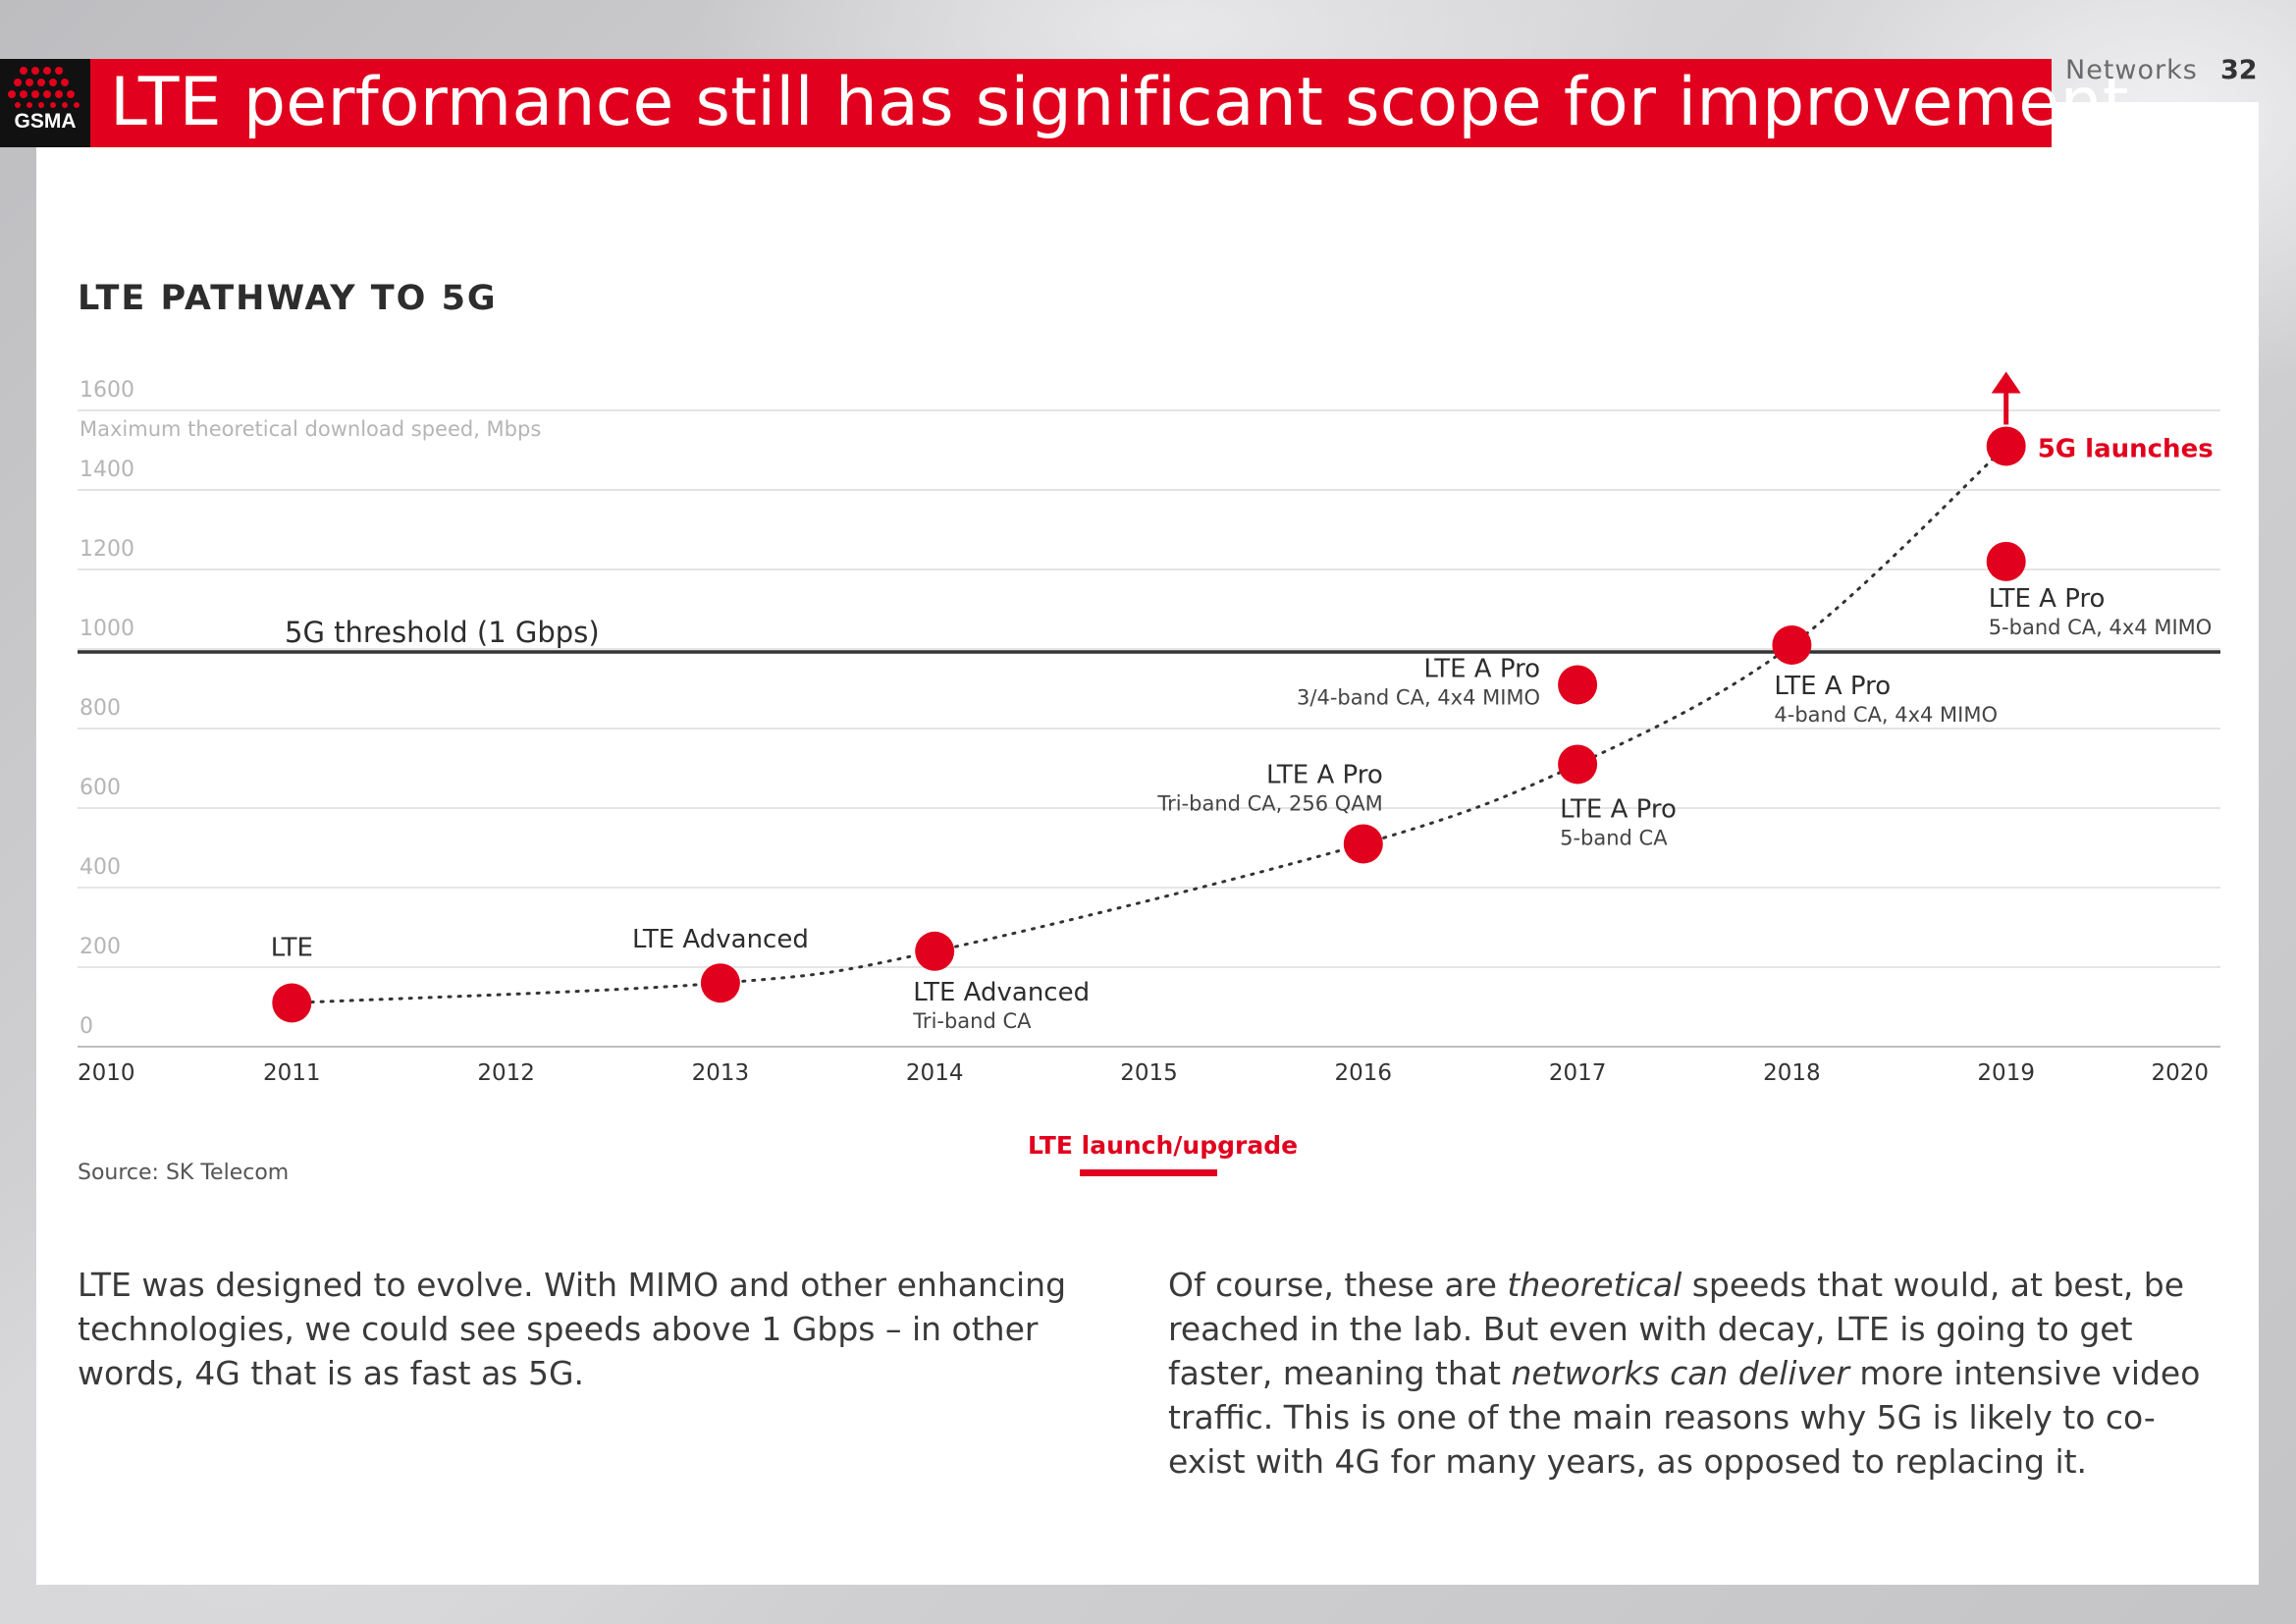  I want to click on up-arrow-icon, so click(2006, 382).